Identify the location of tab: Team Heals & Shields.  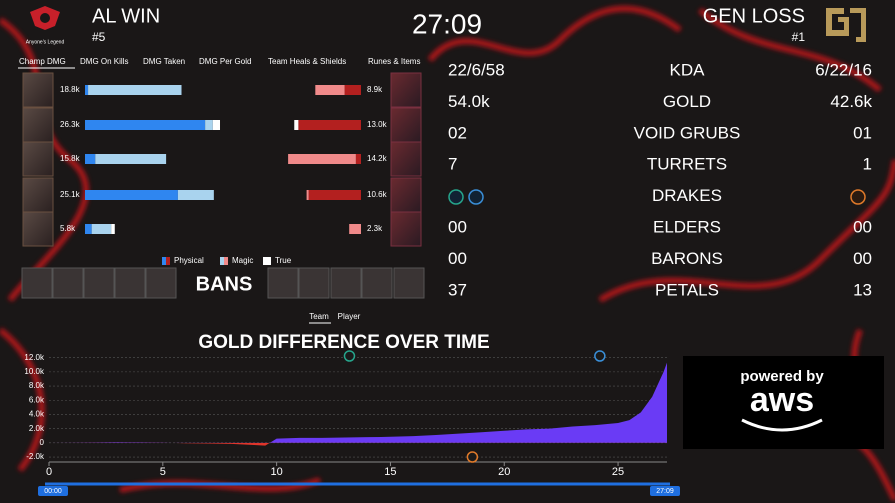
(307, 61).